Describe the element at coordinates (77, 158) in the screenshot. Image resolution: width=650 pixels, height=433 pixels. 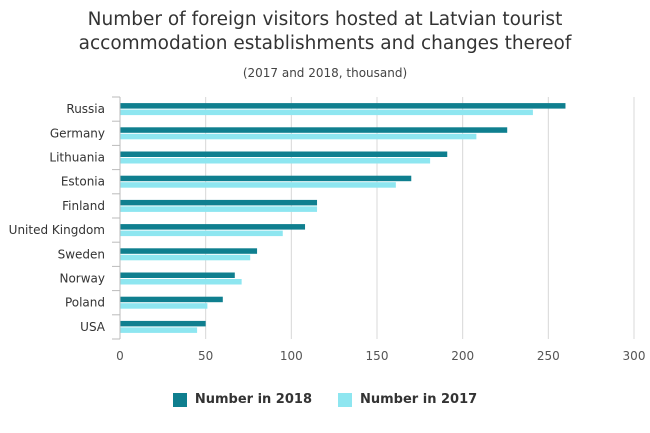
I see `category-label: Lithuania` at that location.